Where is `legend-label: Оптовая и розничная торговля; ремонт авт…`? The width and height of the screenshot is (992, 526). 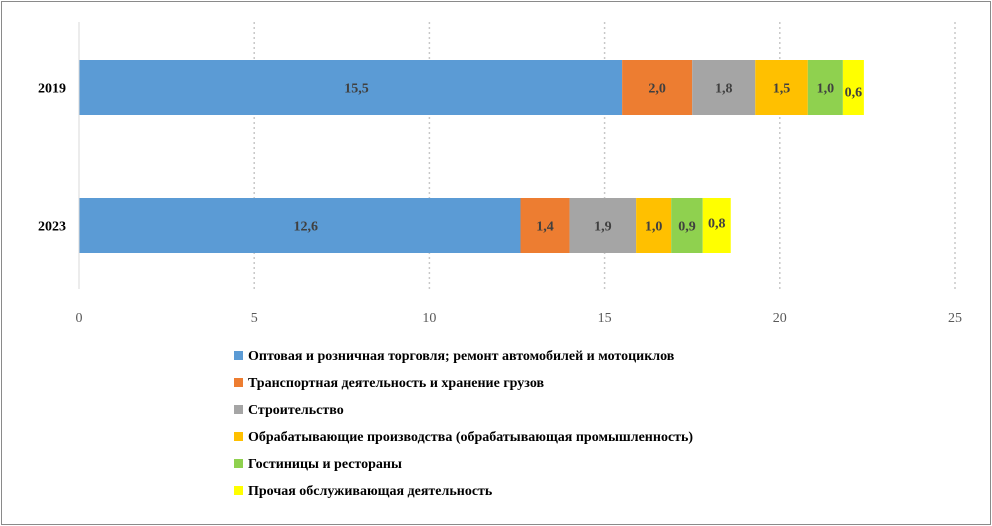 legend-label: Оптовая и розничная торговля; ремонт авт… is located at coordinates (461, 356).